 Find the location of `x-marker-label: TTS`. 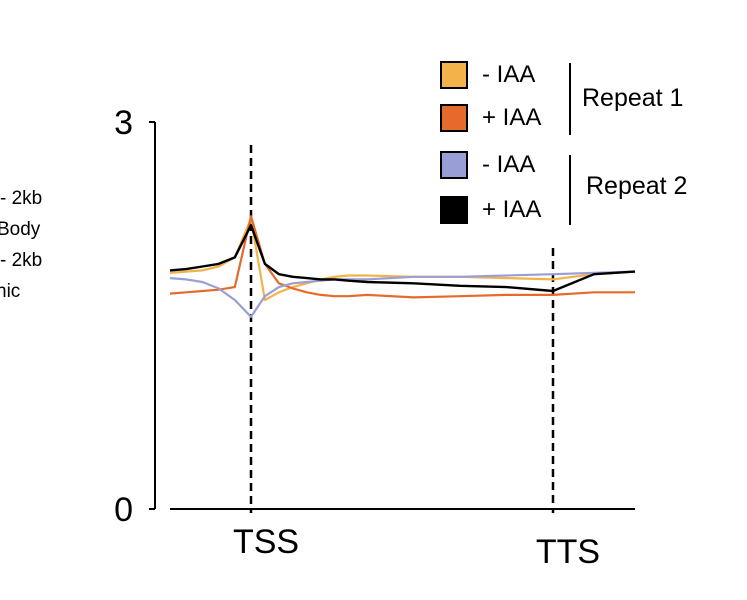

x-marker-label: TTS is located at coordinates (568, 552).